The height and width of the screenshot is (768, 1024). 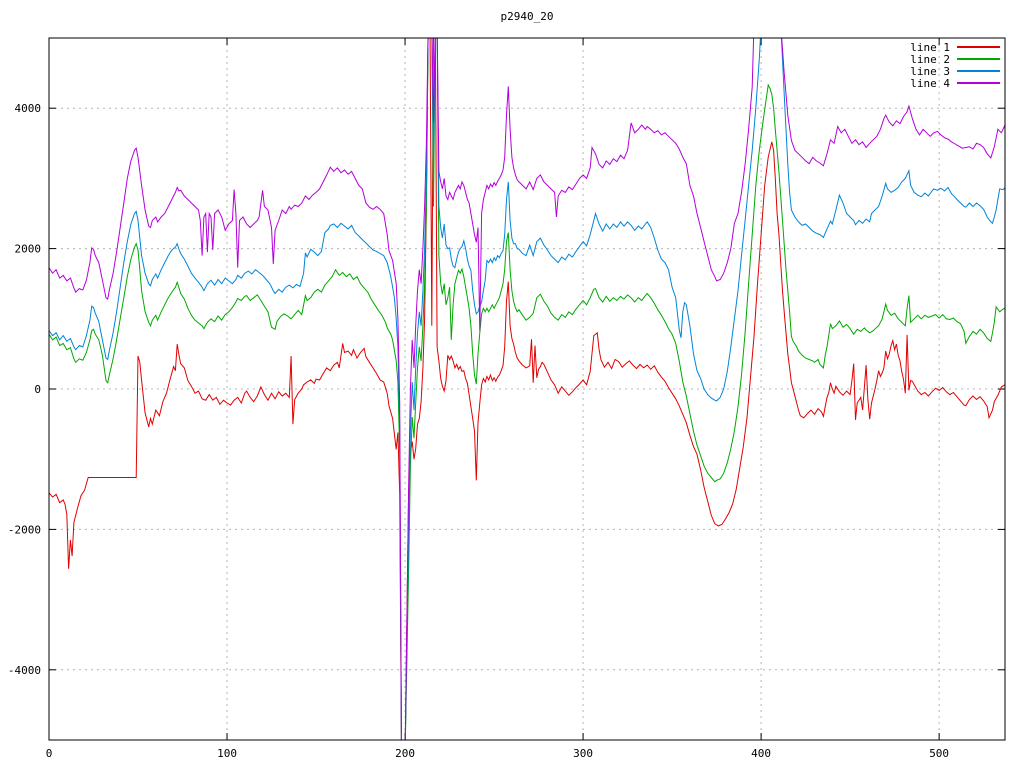 I want to click on x-tick-label: 500, so click(x=939, y=753).